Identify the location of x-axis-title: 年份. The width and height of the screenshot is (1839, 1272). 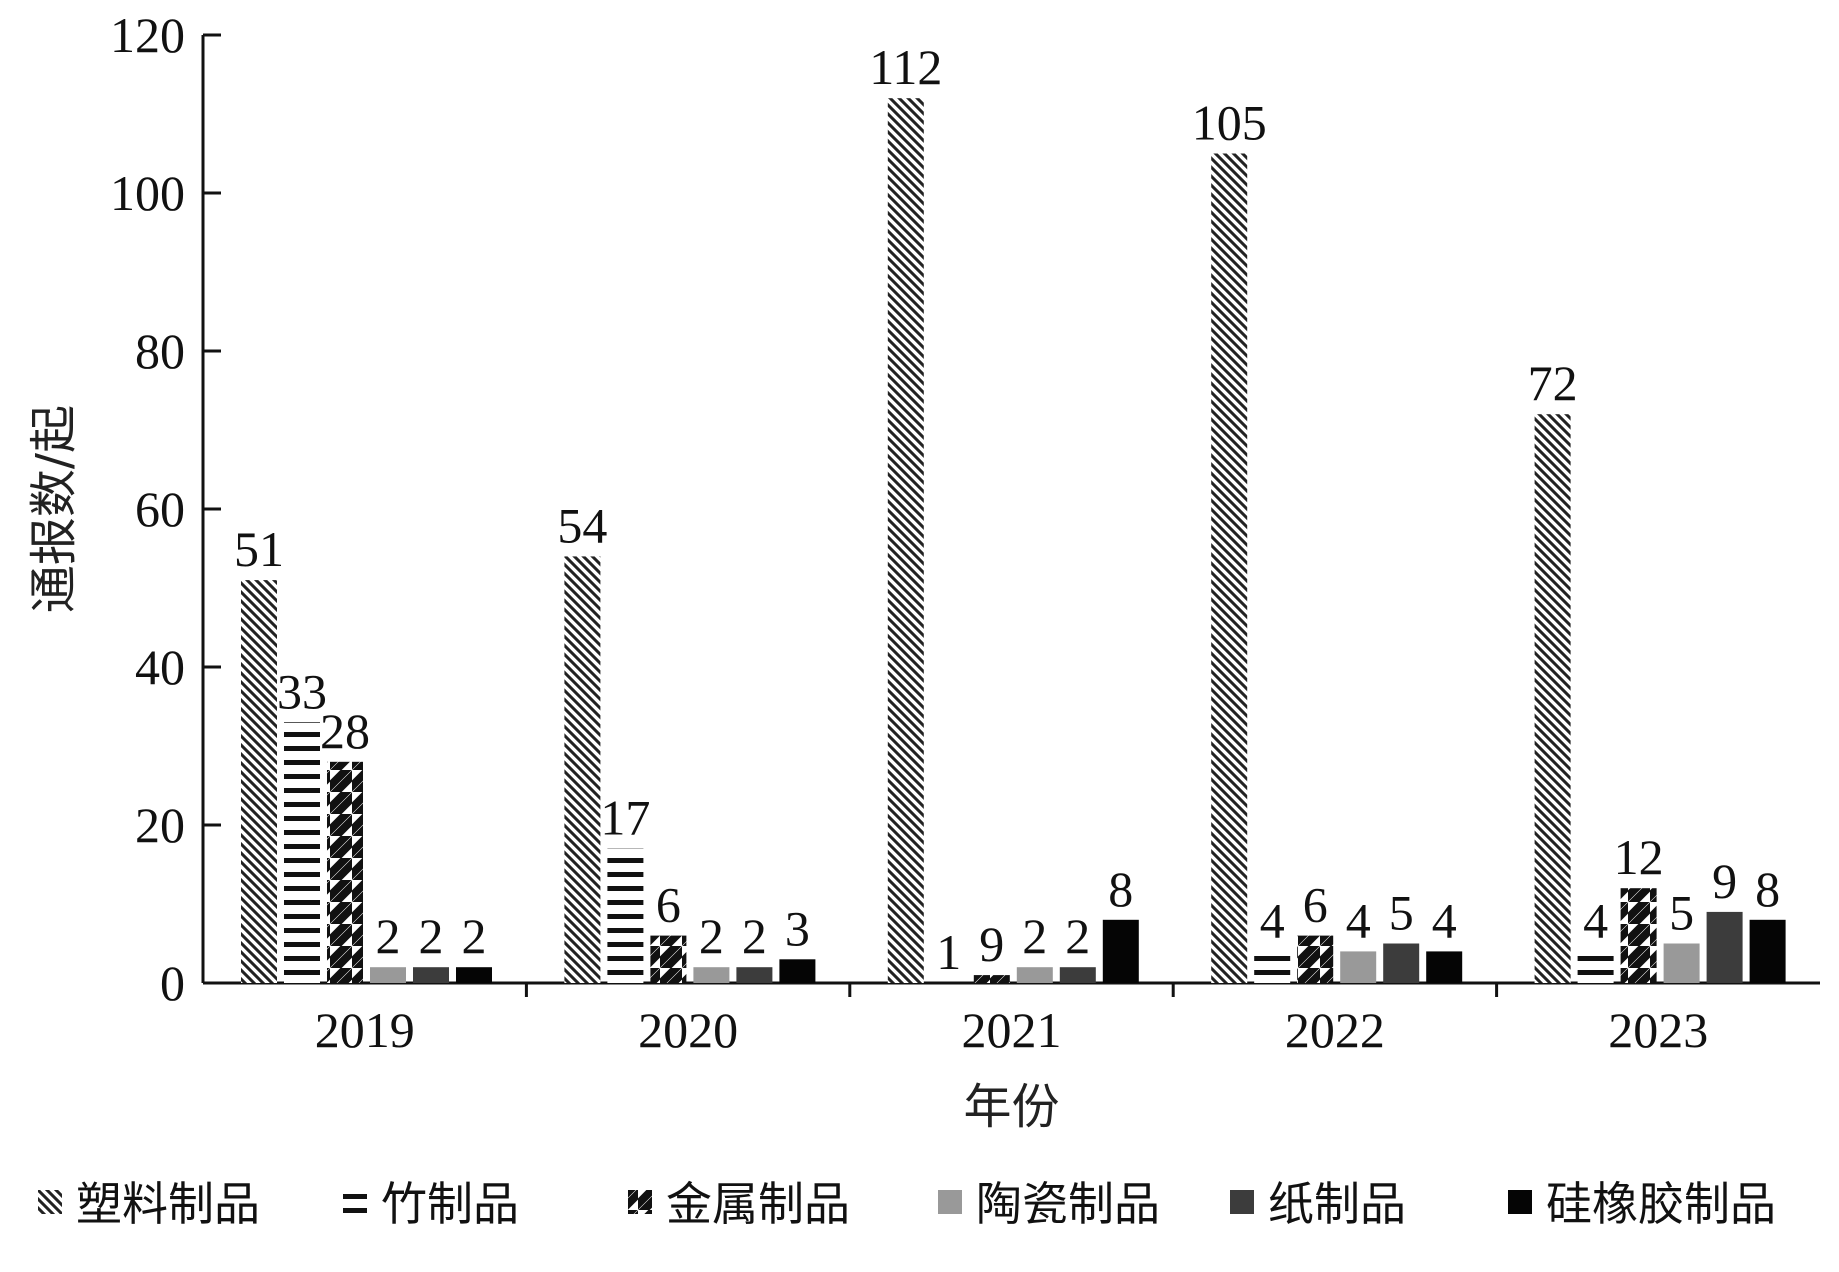
(1011, 1107).